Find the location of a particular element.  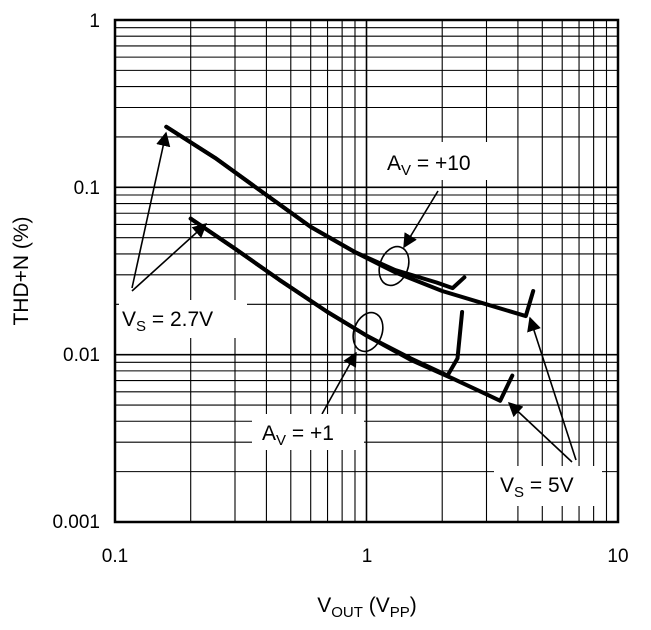

y-tick-label: 1 is located at coordinates (94, 21).